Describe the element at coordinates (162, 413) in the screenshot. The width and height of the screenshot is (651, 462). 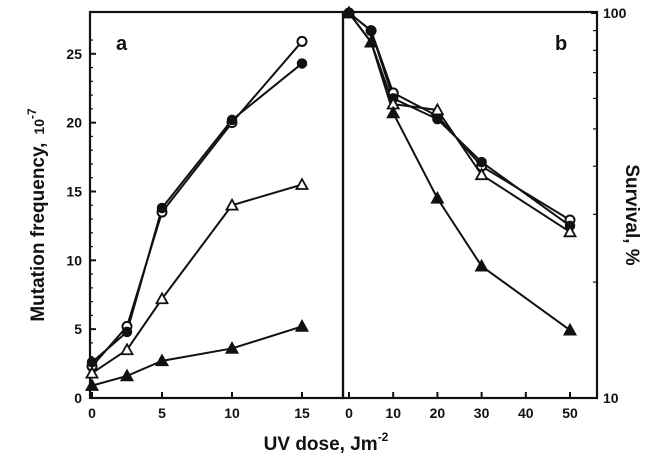
I see `x-tick-label-a-5: 5` at that location.